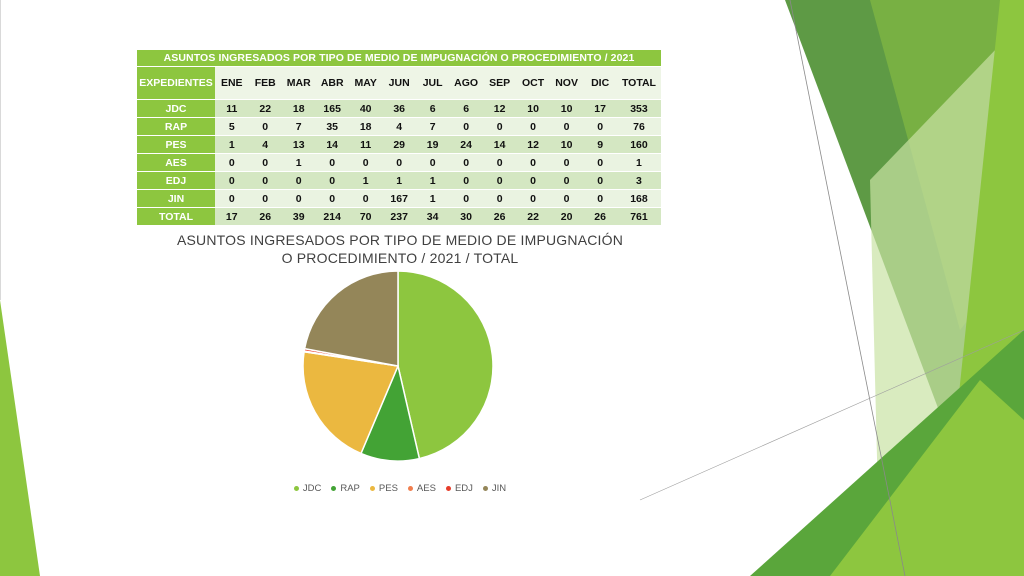  I want to click on table-total-row: TOTAL 17 26 39 214 70 237 34 30 26 22 20 26 761, so click(399, 216).